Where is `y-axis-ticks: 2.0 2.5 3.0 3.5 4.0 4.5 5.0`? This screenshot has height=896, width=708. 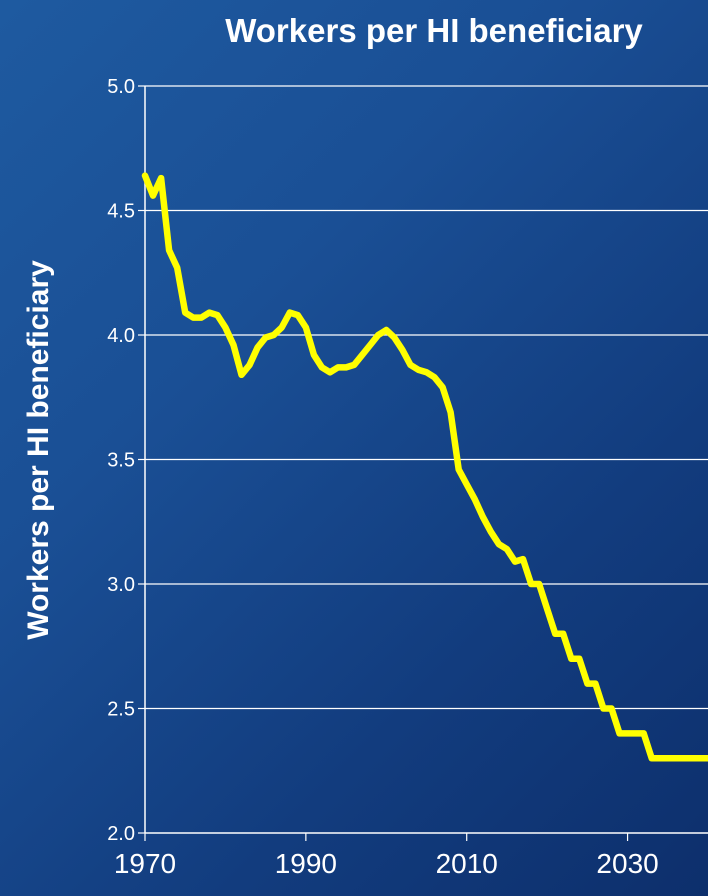
y-axis-ticks: 2.0 2.5 3.0 3.5 4.0 4.5 5.0 is located at coordinates (121, 460).